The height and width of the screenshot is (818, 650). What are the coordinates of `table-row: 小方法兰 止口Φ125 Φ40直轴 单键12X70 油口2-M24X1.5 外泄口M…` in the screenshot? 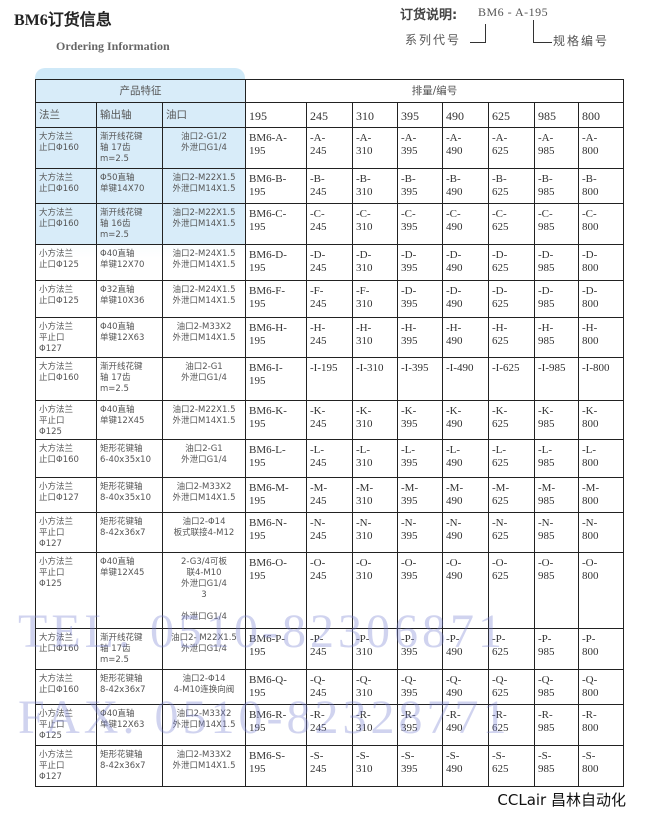 It's located at (329, 262).